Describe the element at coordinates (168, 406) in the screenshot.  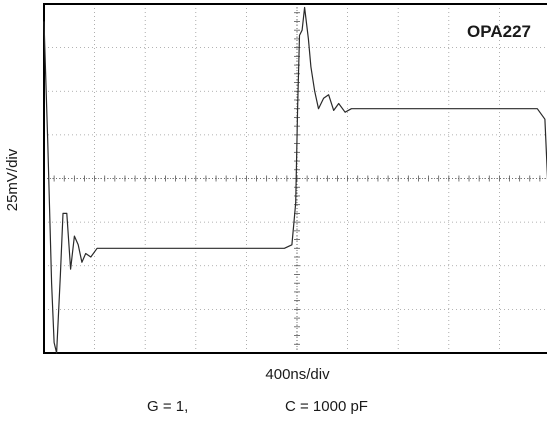
I see `gain-condition: G = 1,` at that location.